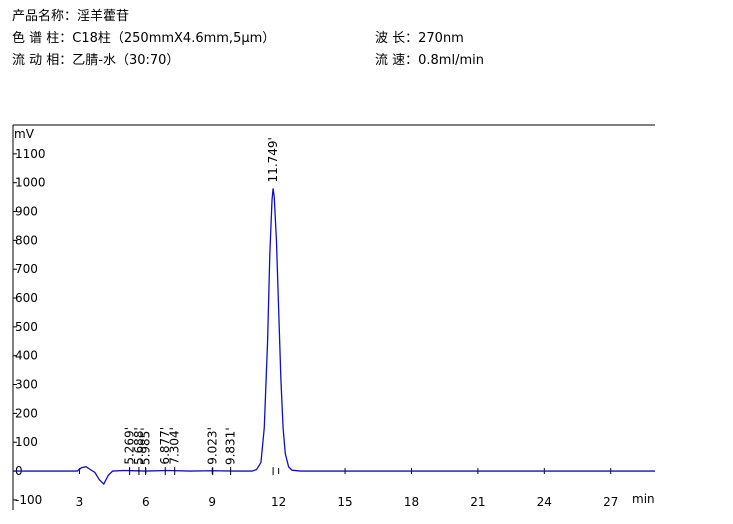 This screenshot has height=524, width=733. Describe the element at coordinates (26, 413) in the screenshot. I see `y-tick-label: 200` at that location.